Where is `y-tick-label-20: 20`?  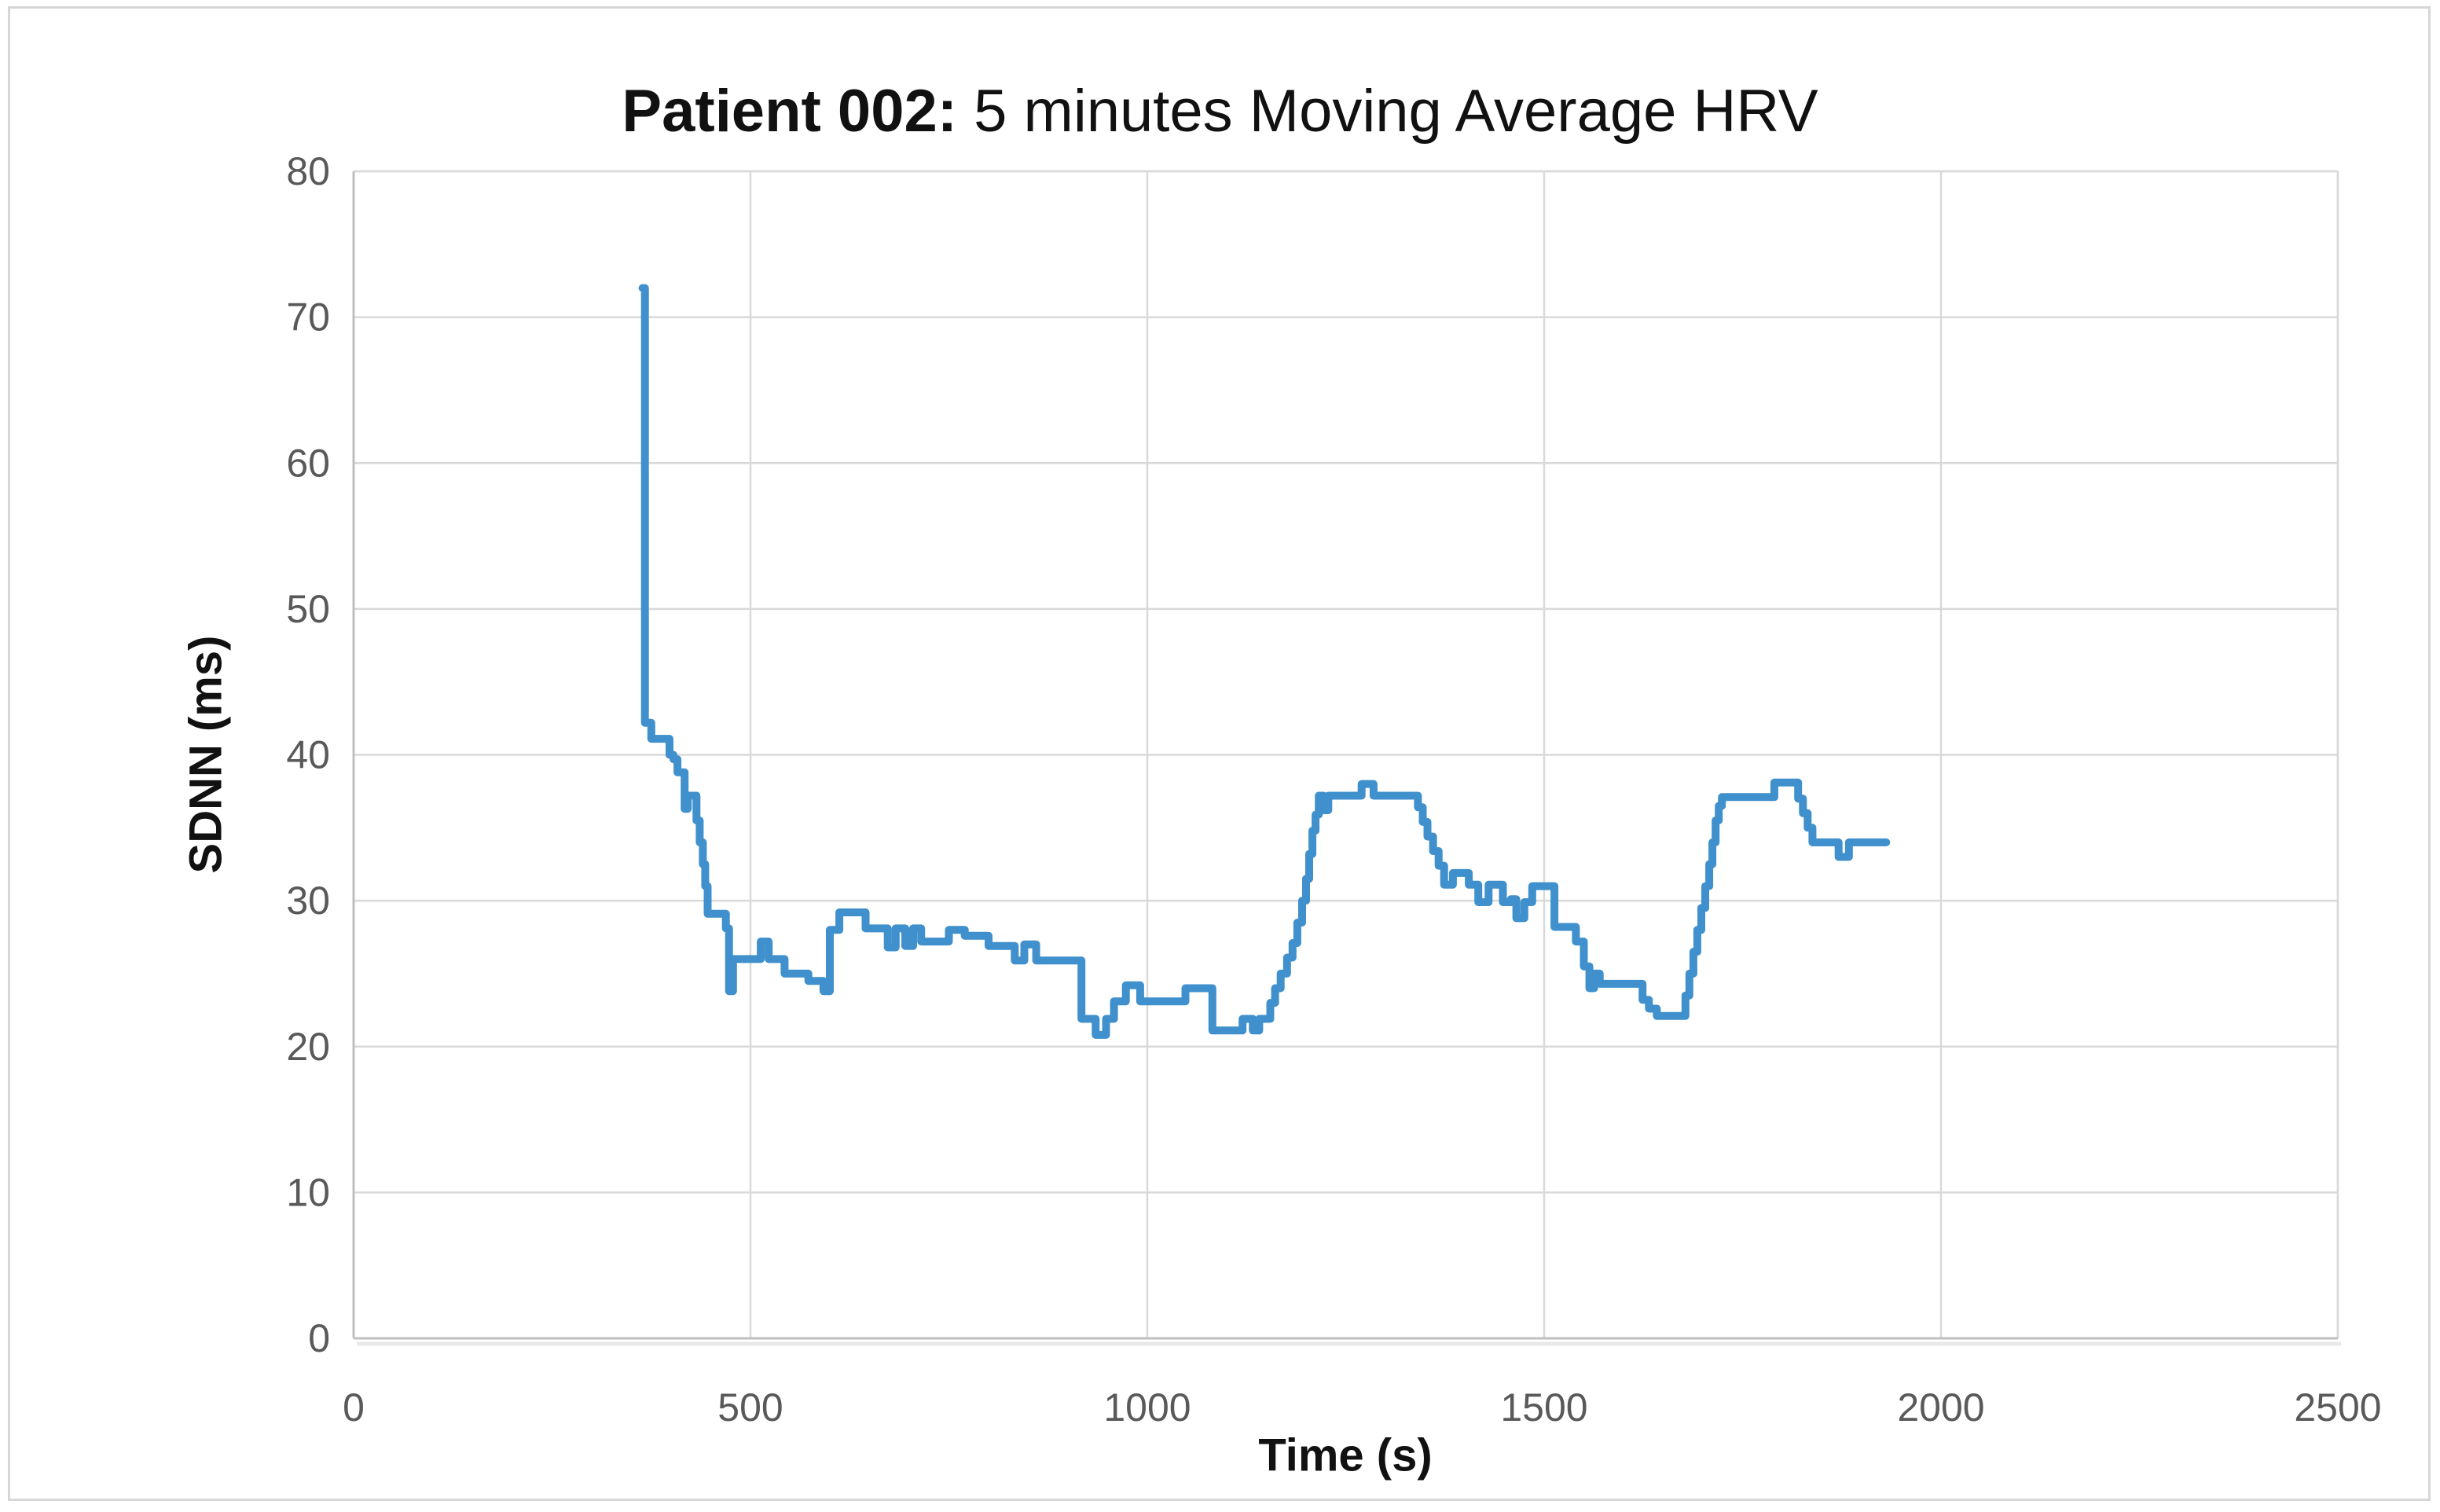 y-tick-label-20: 20 is located at coordinates (308, 1047).